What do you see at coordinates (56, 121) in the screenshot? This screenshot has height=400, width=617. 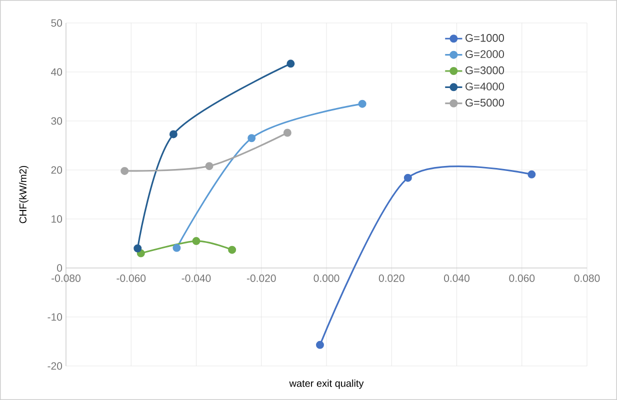 I see `y-tick-label: 30` at bounding box center [56, 121].